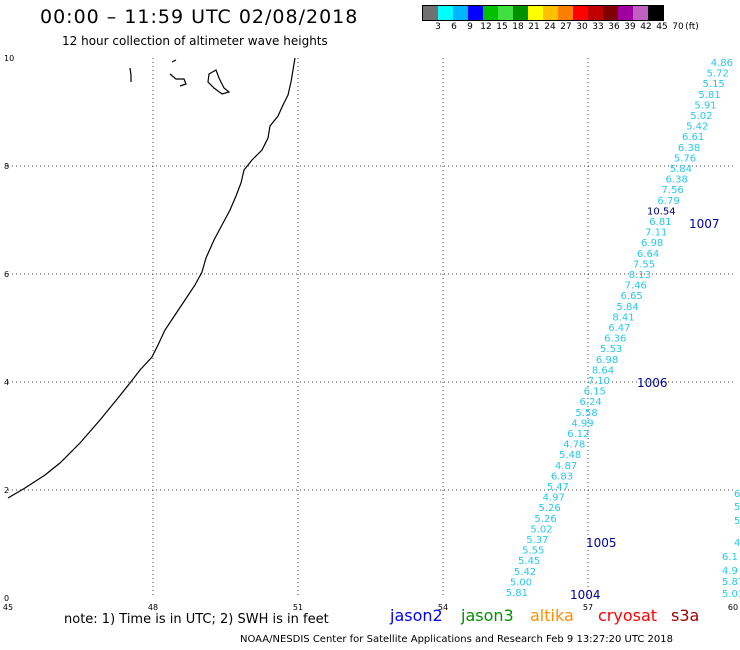 The width and height of the screenshot is (740, 650). I want to click on wave-height-color-scale: 3 6 9 12 15 18 21 24 27 30 33 36 39 42 45 70 (ft), so click(560, 18).